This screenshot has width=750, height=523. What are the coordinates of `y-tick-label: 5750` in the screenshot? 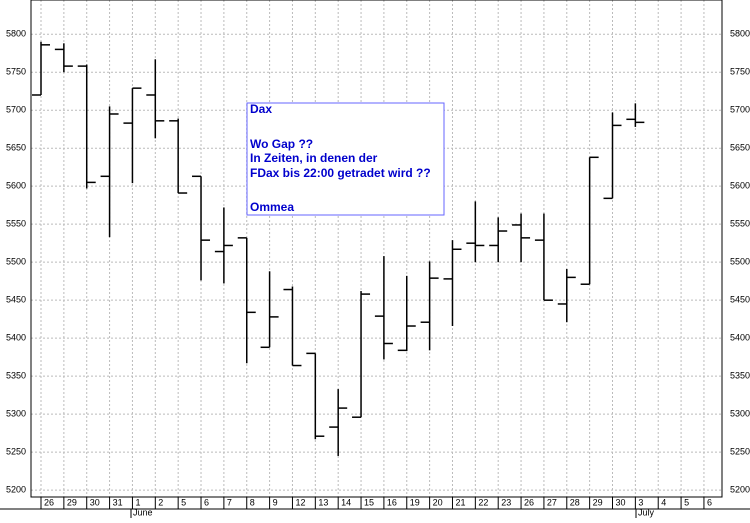 It's located at (16, 72).